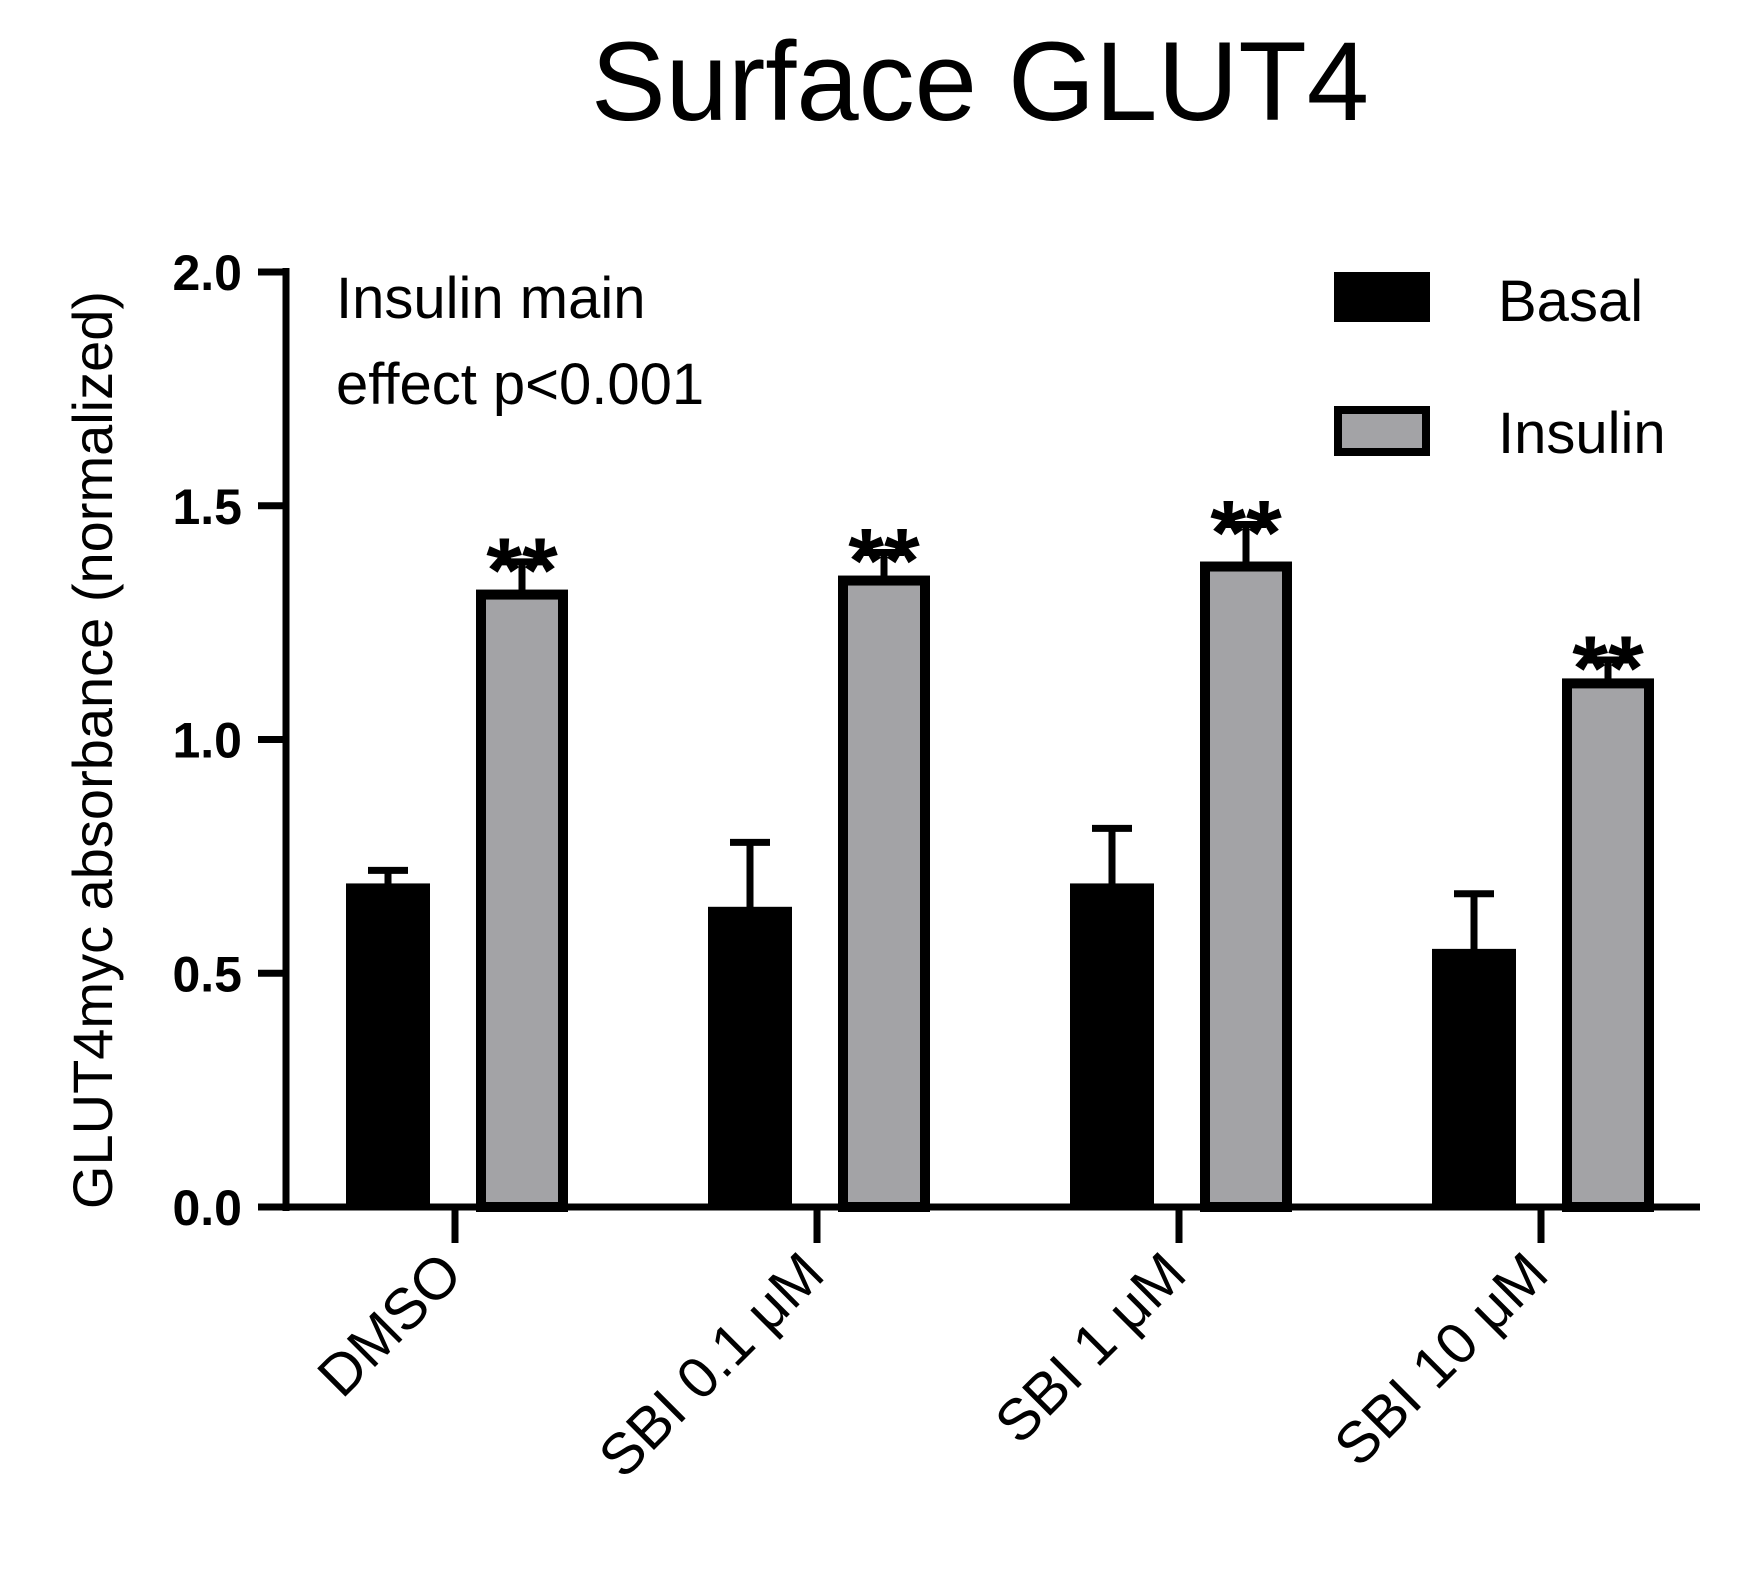 Image resolution: width=1762 pixels, height=1588 pixels. I want to click on y-tick-label: 1.0, so click(207, 741).